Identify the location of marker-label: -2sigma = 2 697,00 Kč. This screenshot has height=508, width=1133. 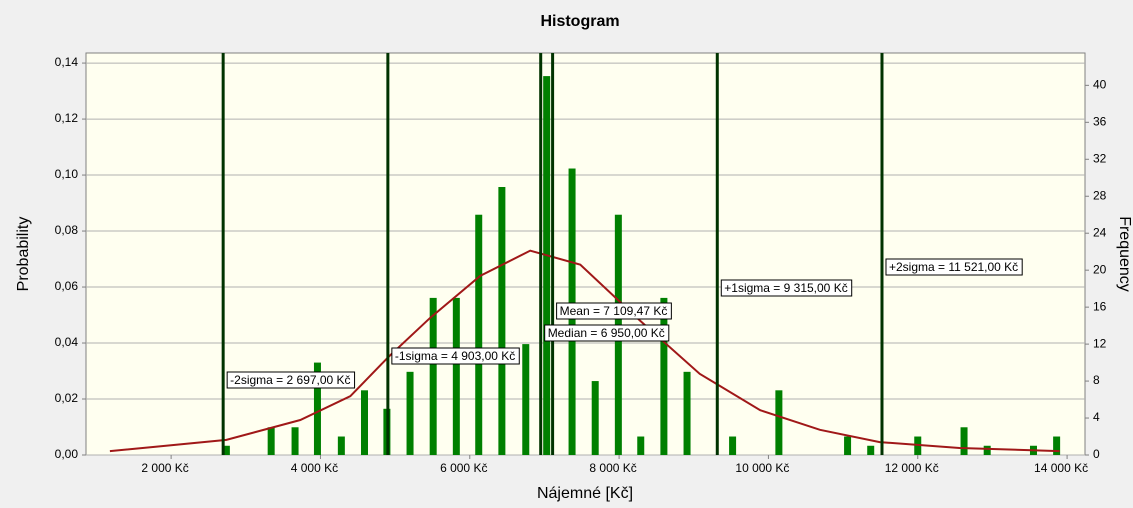
(291, 380).